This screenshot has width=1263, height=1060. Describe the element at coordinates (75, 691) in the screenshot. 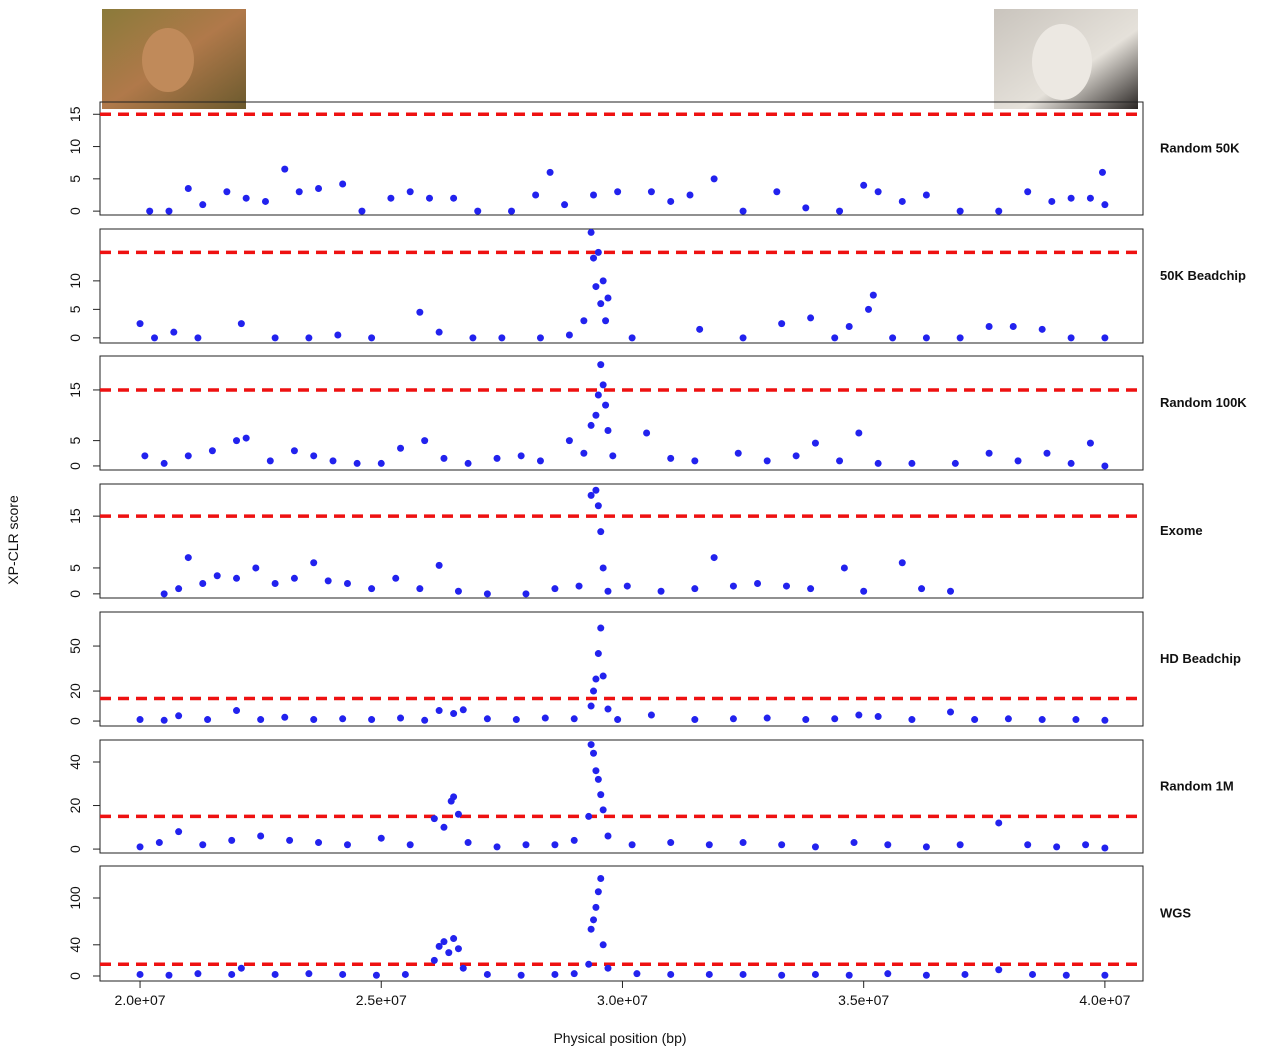

I see `y-tick-label: 20` at that location.